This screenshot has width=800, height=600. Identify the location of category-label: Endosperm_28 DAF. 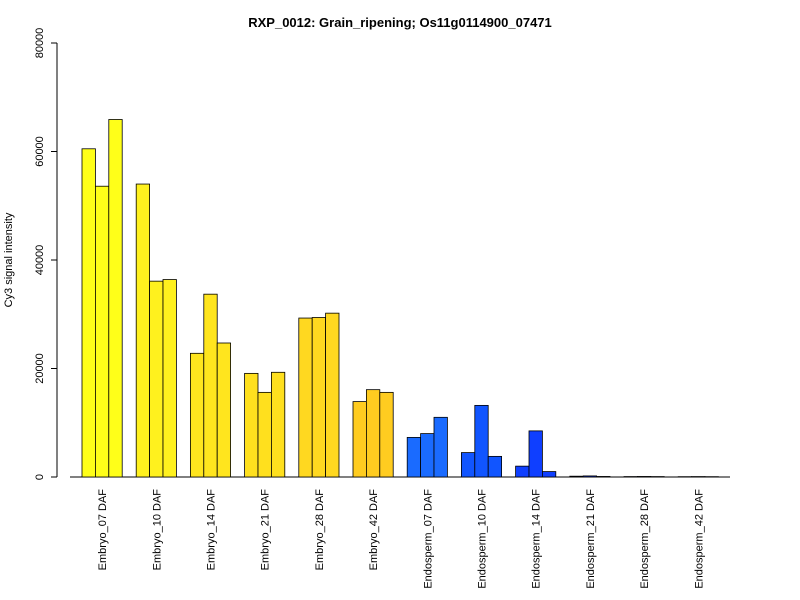
(645, 539).